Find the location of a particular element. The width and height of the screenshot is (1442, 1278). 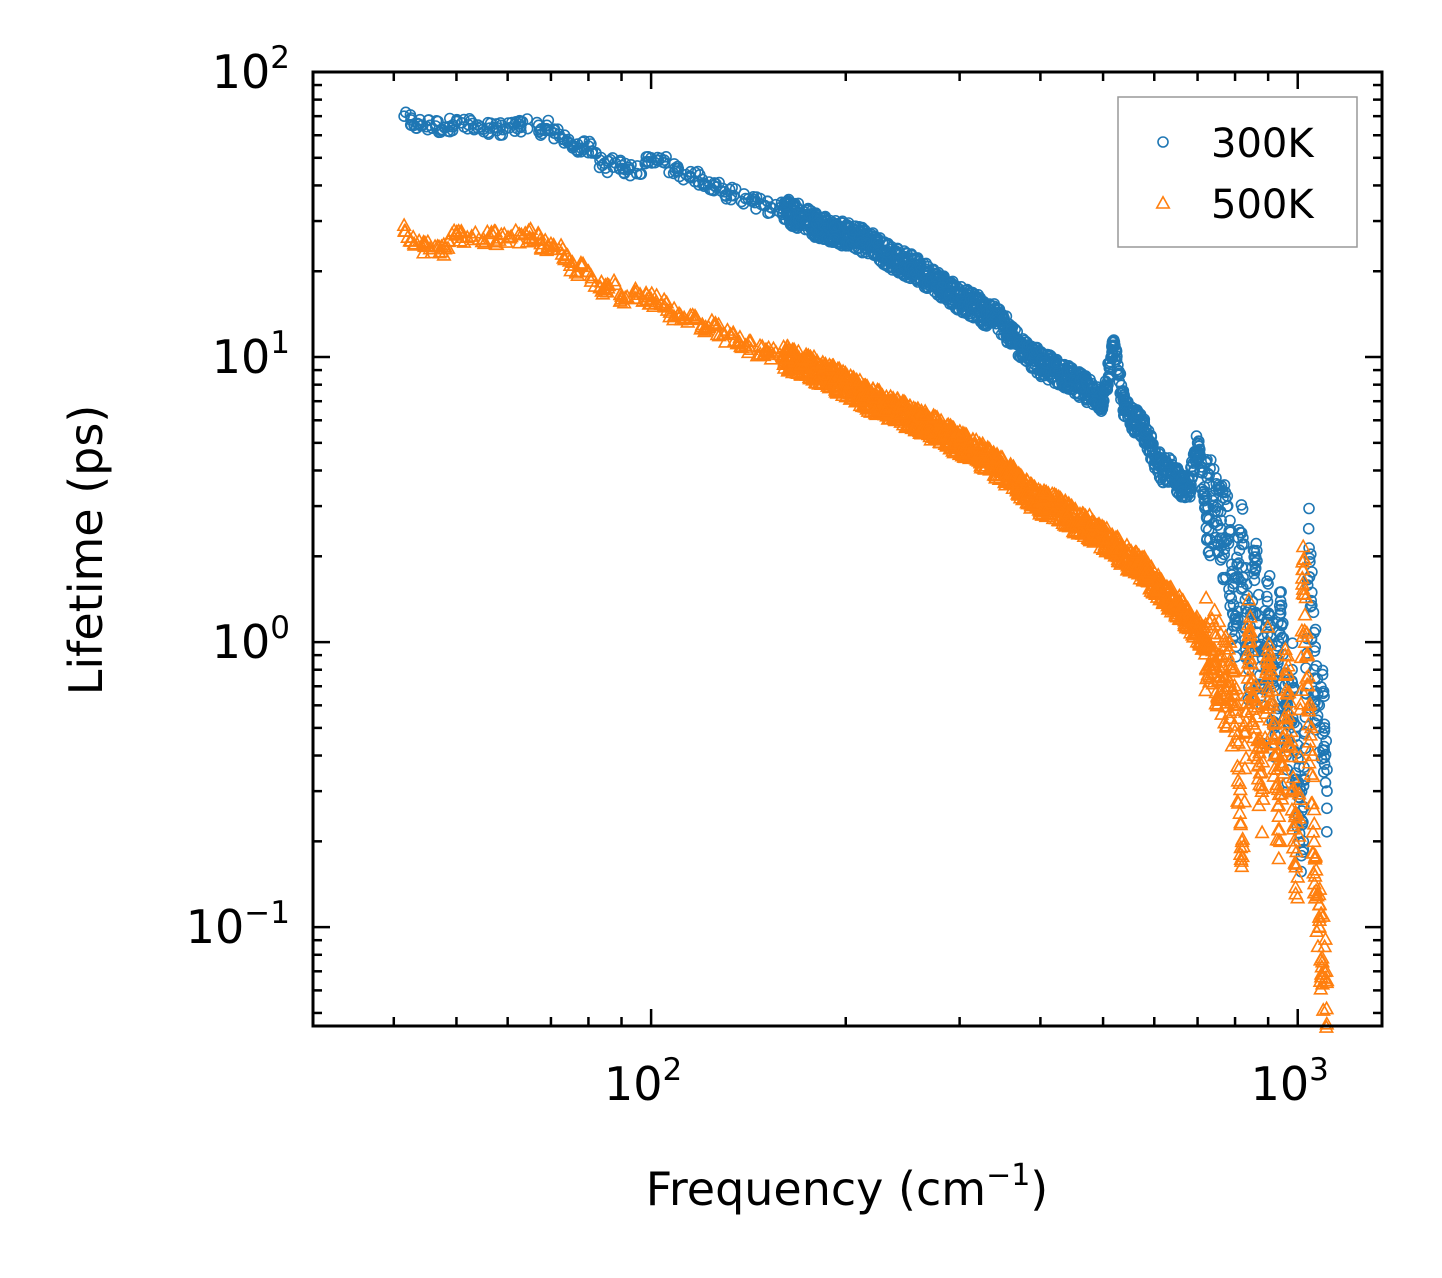

y-tick-label: 10⁰ is located at coordinates (251, 639).